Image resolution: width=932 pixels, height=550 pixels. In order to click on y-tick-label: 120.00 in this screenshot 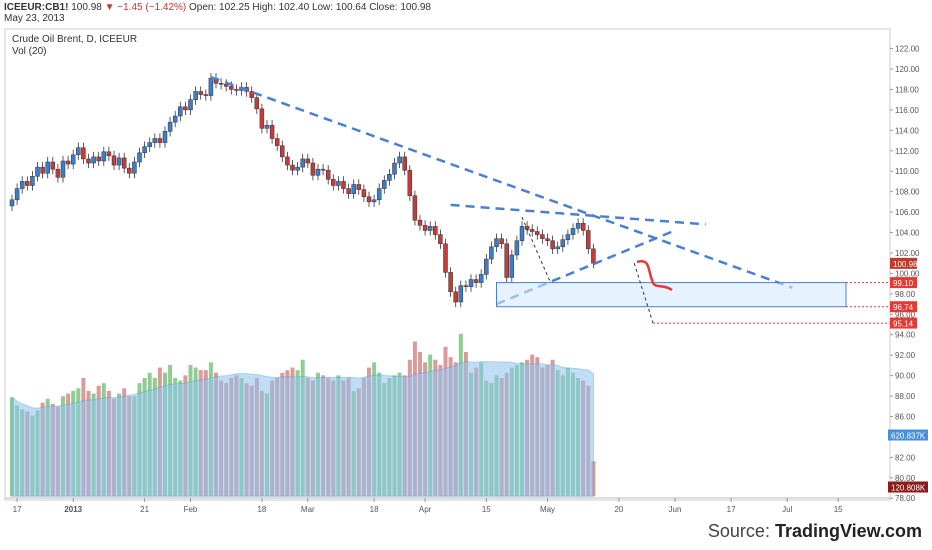, I will do `click(907, 69)`.